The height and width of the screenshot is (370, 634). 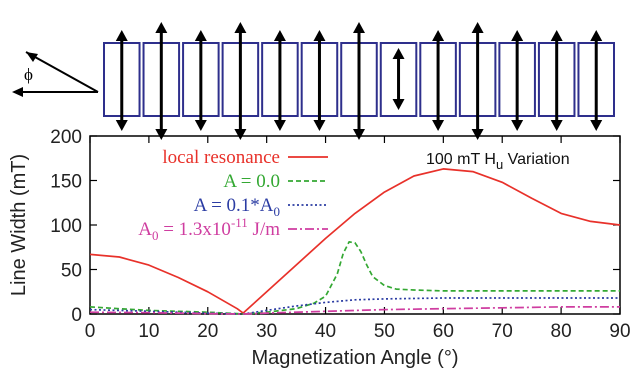 I want to click on phi-angle-indicator: ϕ, so click(x=55, y=74).